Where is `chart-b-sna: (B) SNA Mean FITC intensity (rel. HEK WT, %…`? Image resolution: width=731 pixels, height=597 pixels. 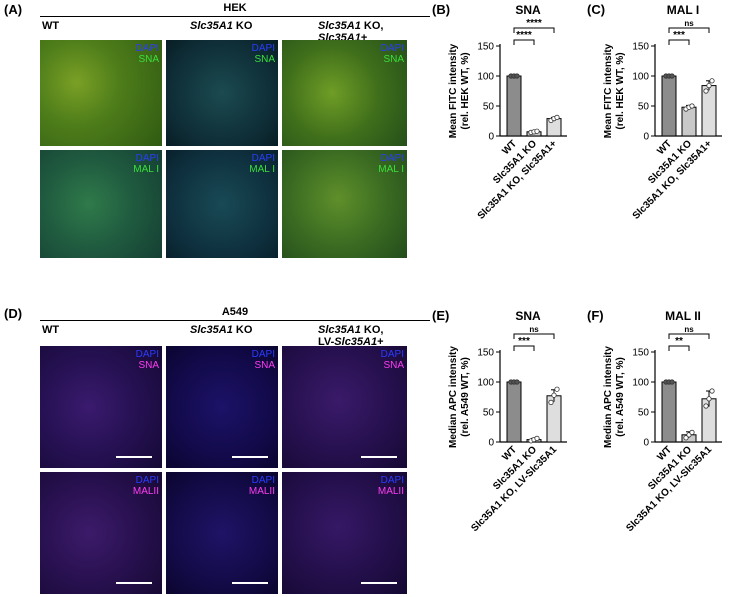
chart-b-sna: (B) SNA Mean FITC intensity (rel. HEK WT, %… is located at coordinates (499, 112).